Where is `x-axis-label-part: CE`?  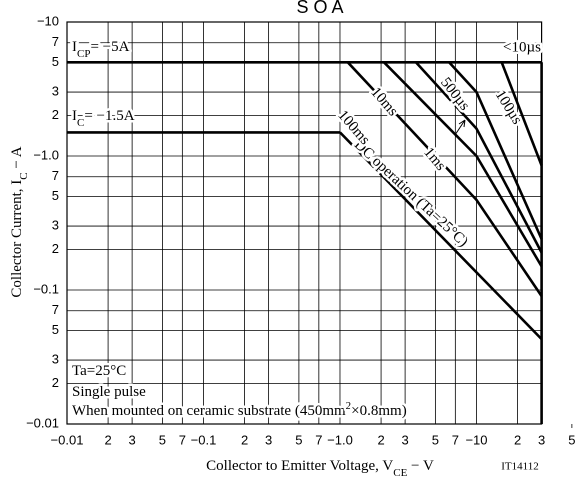
x-axis-label-part: CE is located at coordinates (400, 473).